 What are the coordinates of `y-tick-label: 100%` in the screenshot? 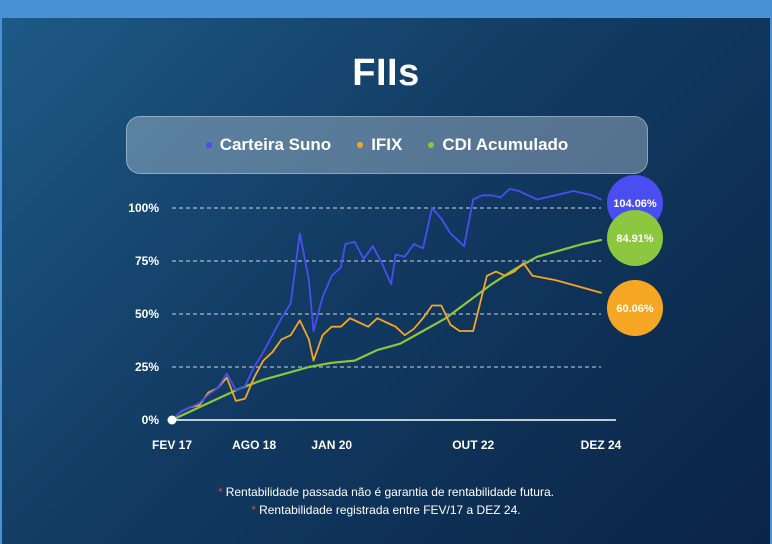 It's located at (143, 208).